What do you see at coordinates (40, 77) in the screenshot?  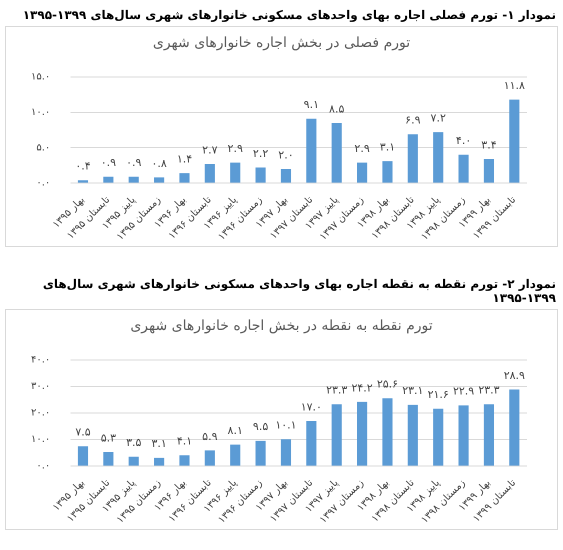 I see `y-tick-label: ۱۵.۰` at bounding box center [40, 77].